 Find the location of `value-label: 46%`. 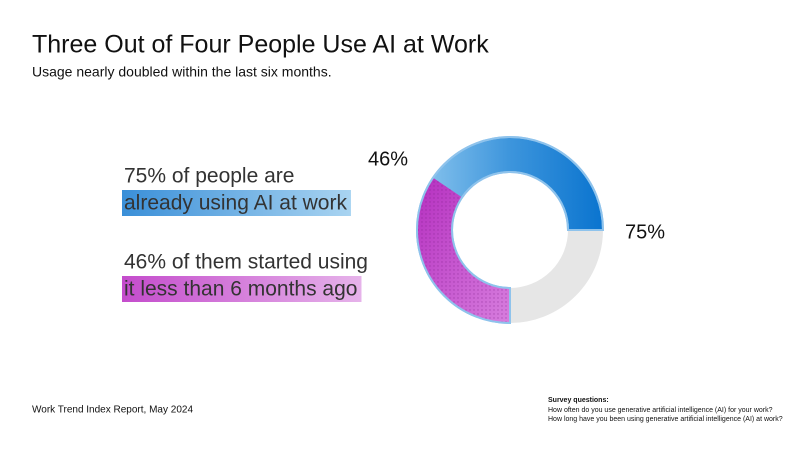

value-label: 46% is located at coordinates (388, 159).